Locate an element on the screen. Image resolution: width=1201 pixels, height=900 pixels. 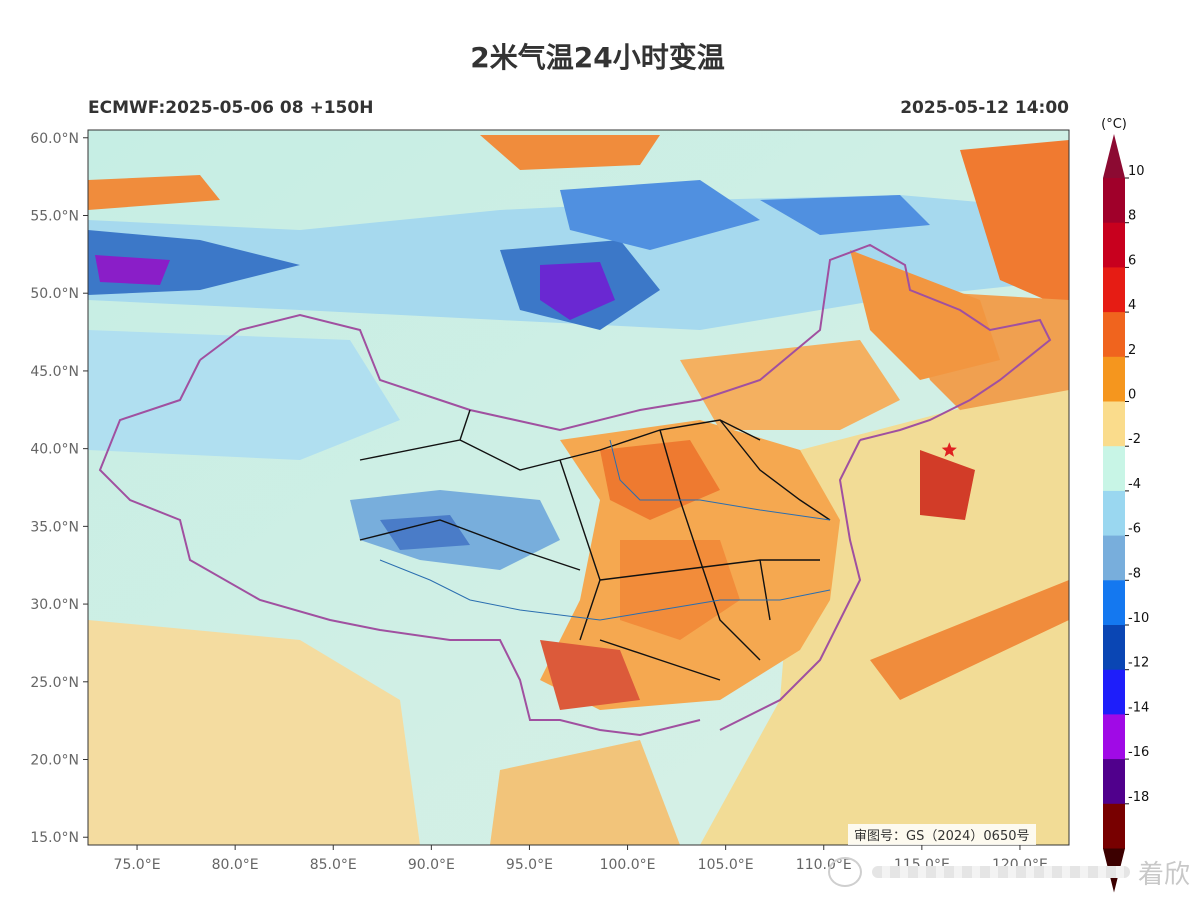
colorbar-label: -6 is located at coordinates (1134, 529).